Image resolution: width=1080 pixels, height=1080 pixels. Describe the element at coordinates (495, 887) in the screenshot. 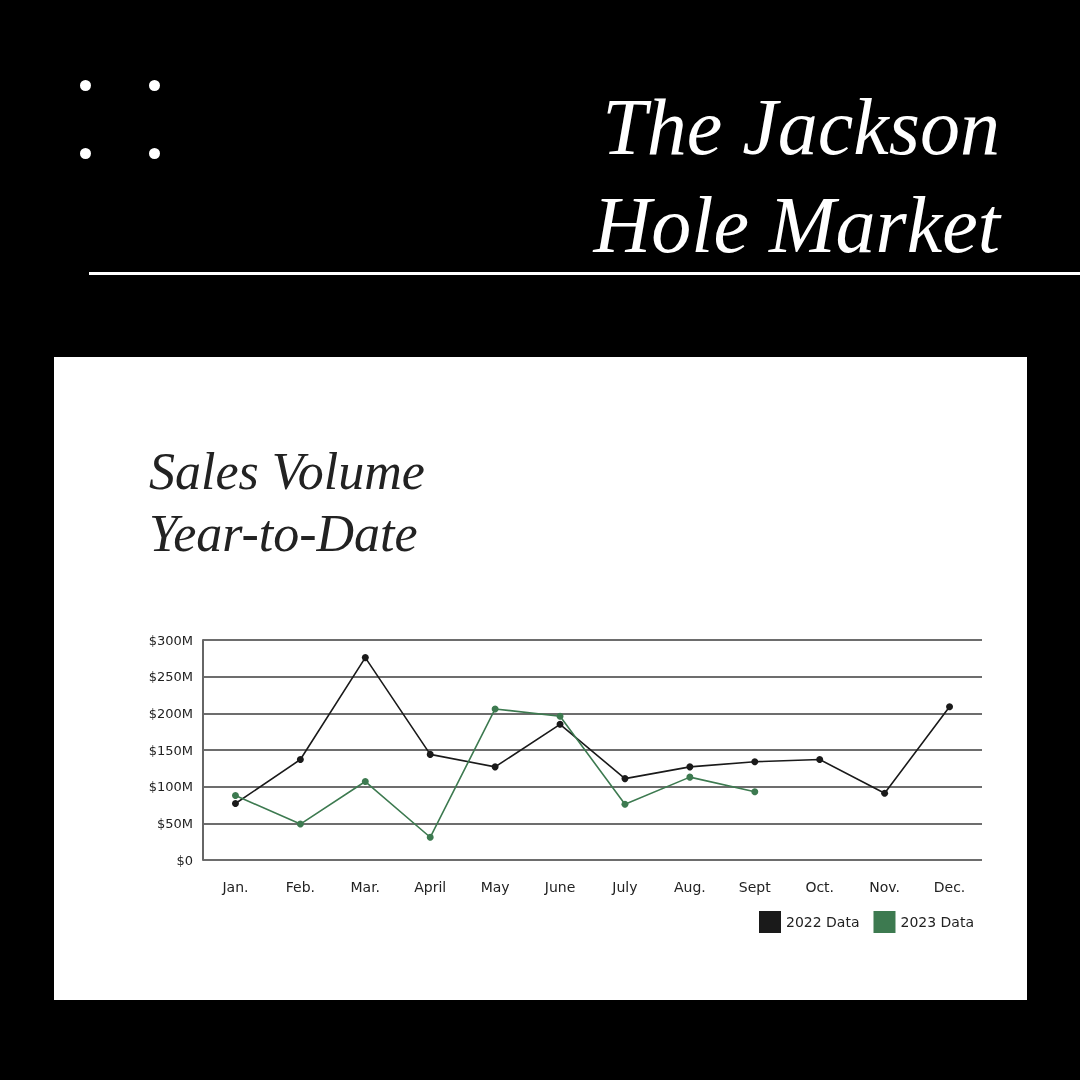

I see `x-tick-label: May` at that location.